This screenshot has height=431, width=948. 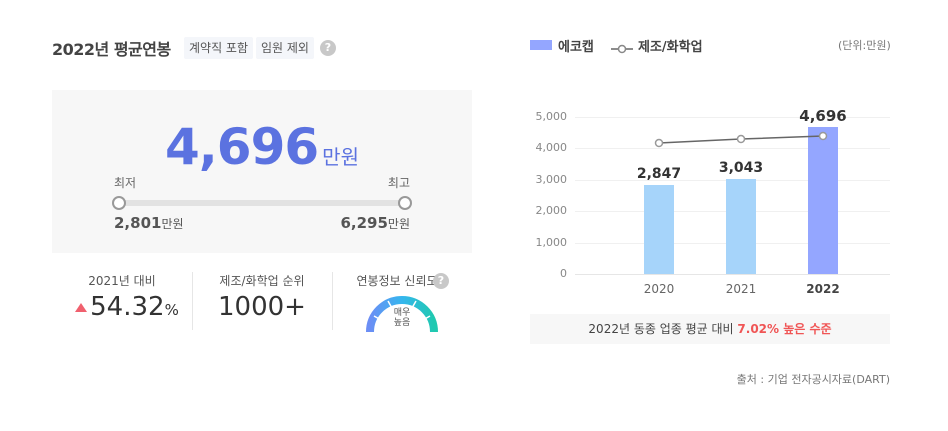 What do you see at coordinates (119, 203) in the screenshot?
I see `min-knob` at bounding box center [119, 203].